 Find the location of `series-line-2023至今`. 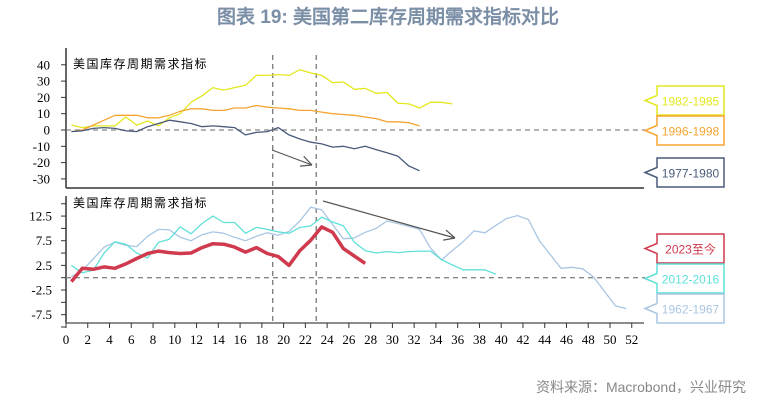

series-line-2023至今 is located at coordinates (218, 254).